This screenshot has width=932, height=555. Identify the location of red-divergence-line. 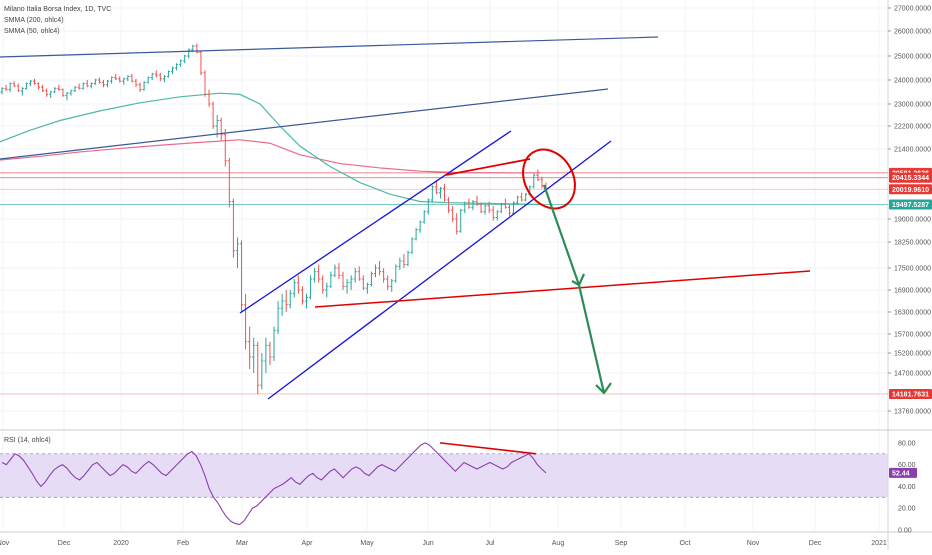
(488, 167).